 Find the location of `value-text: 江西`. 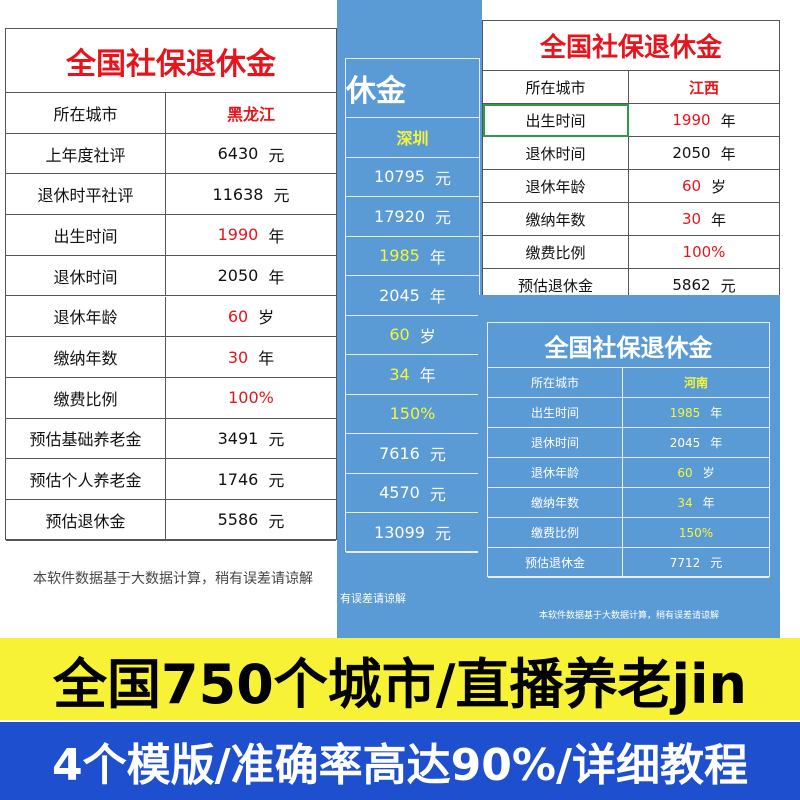

value-text: 江西 is located at coordinates (703, 87).